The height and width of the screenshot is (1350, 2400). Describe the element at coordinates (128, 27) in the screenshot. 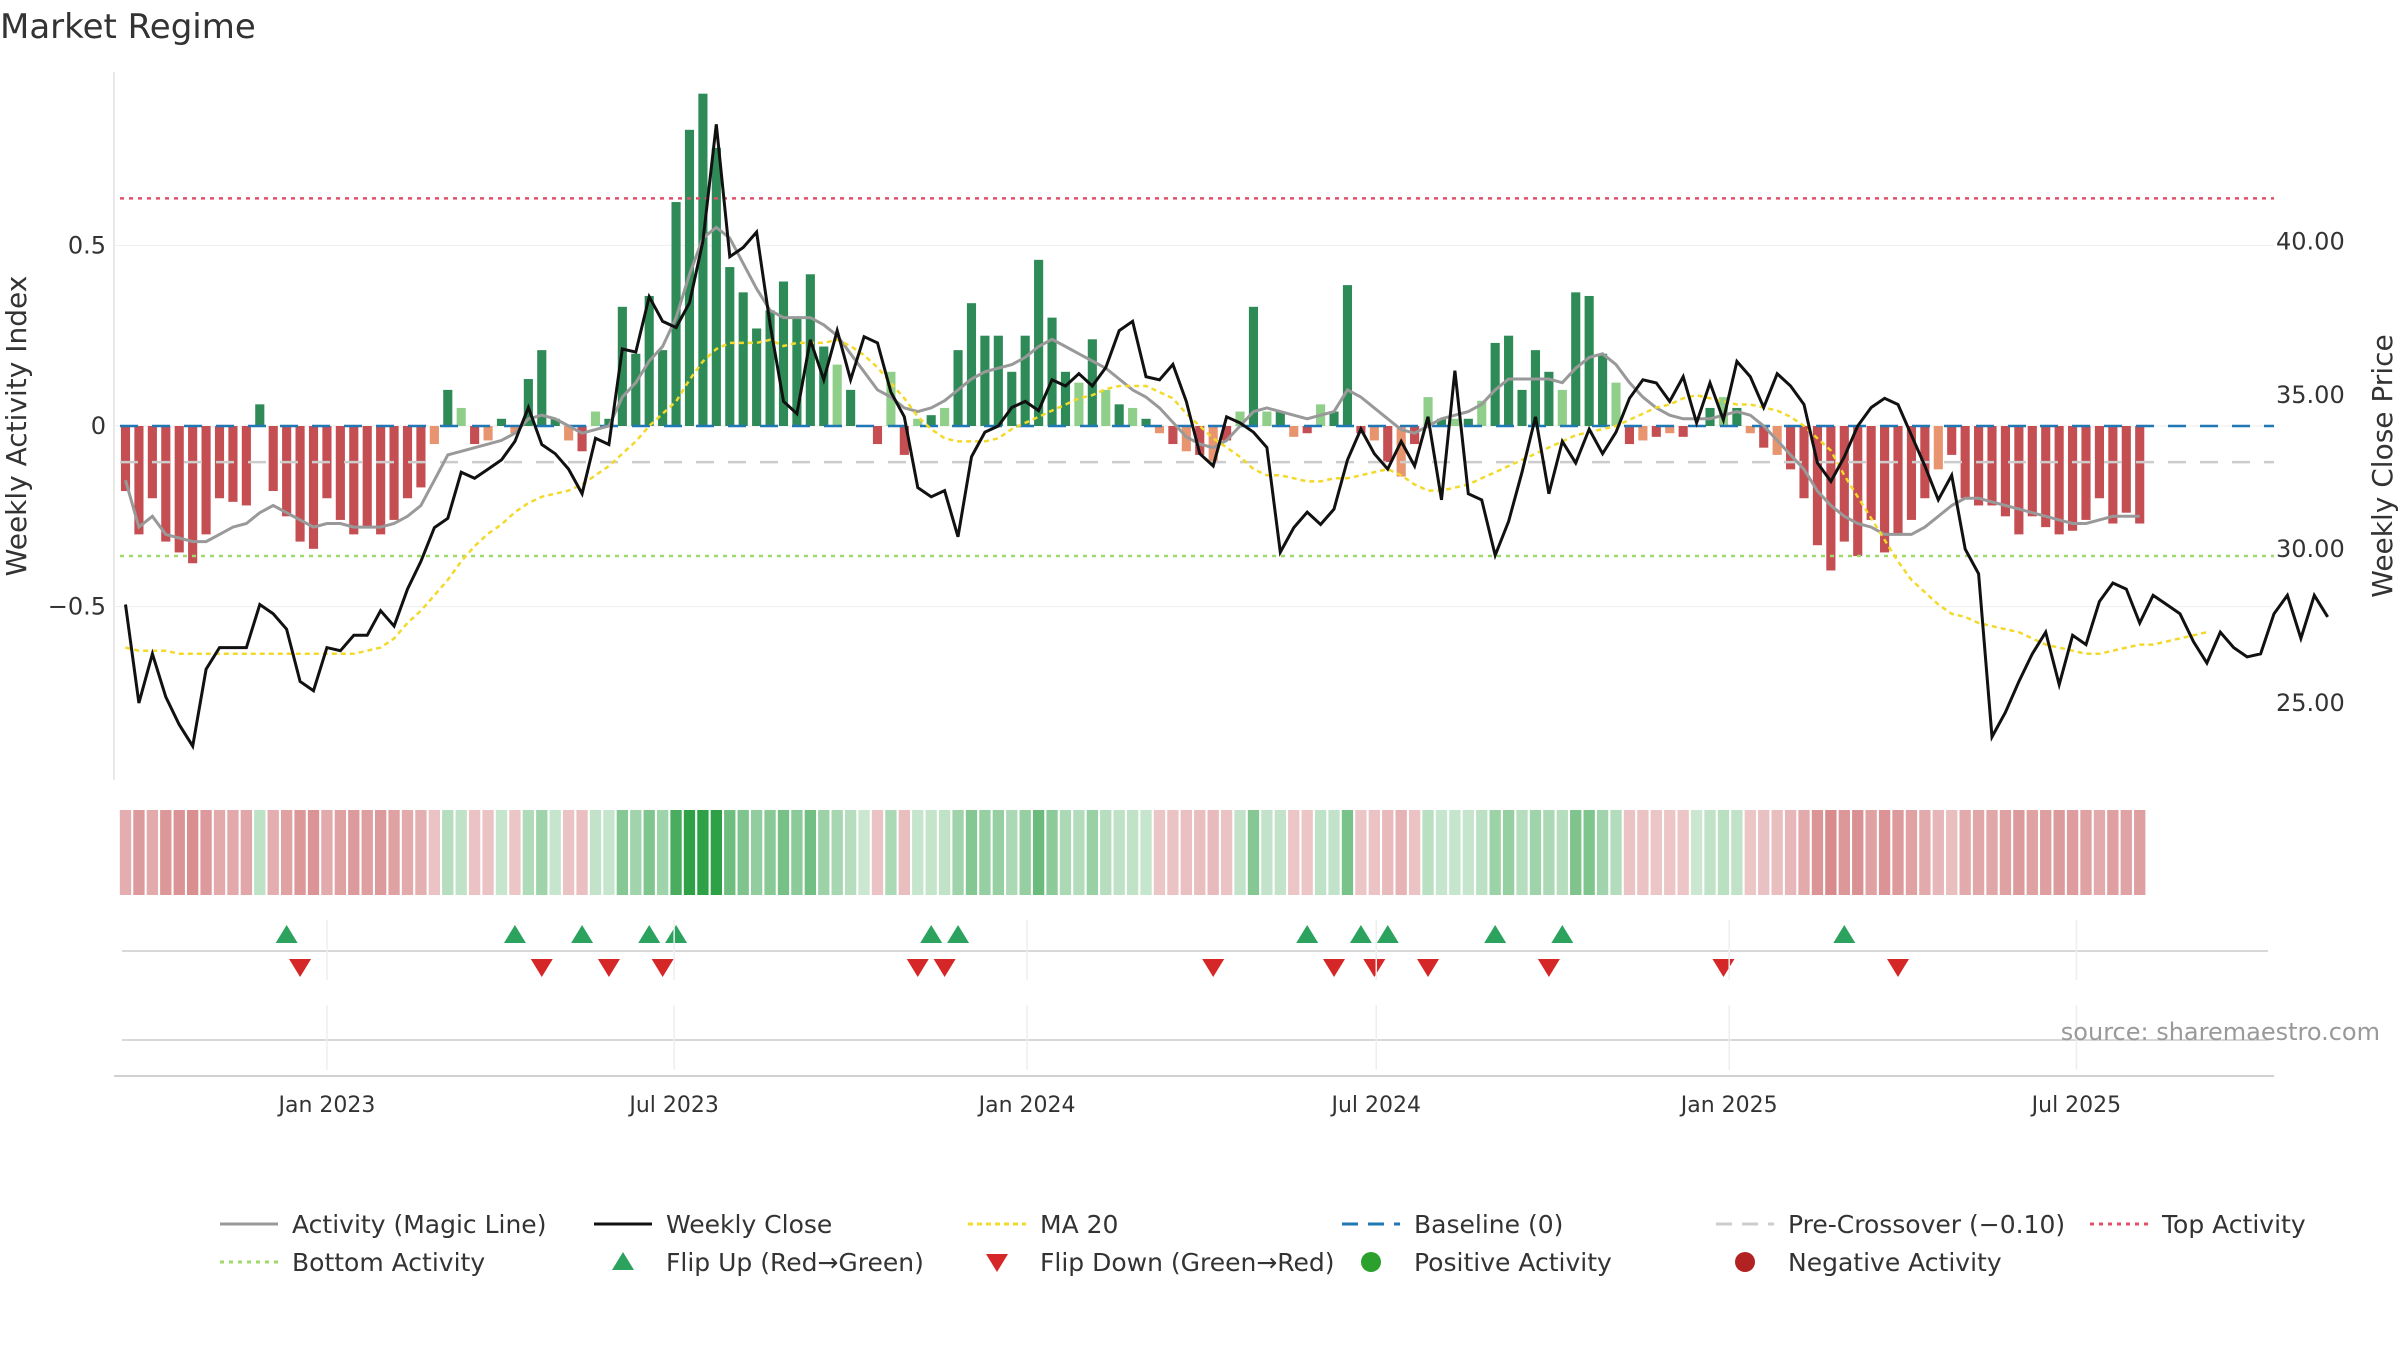

I see `chart-title: Market Regime` at that location.